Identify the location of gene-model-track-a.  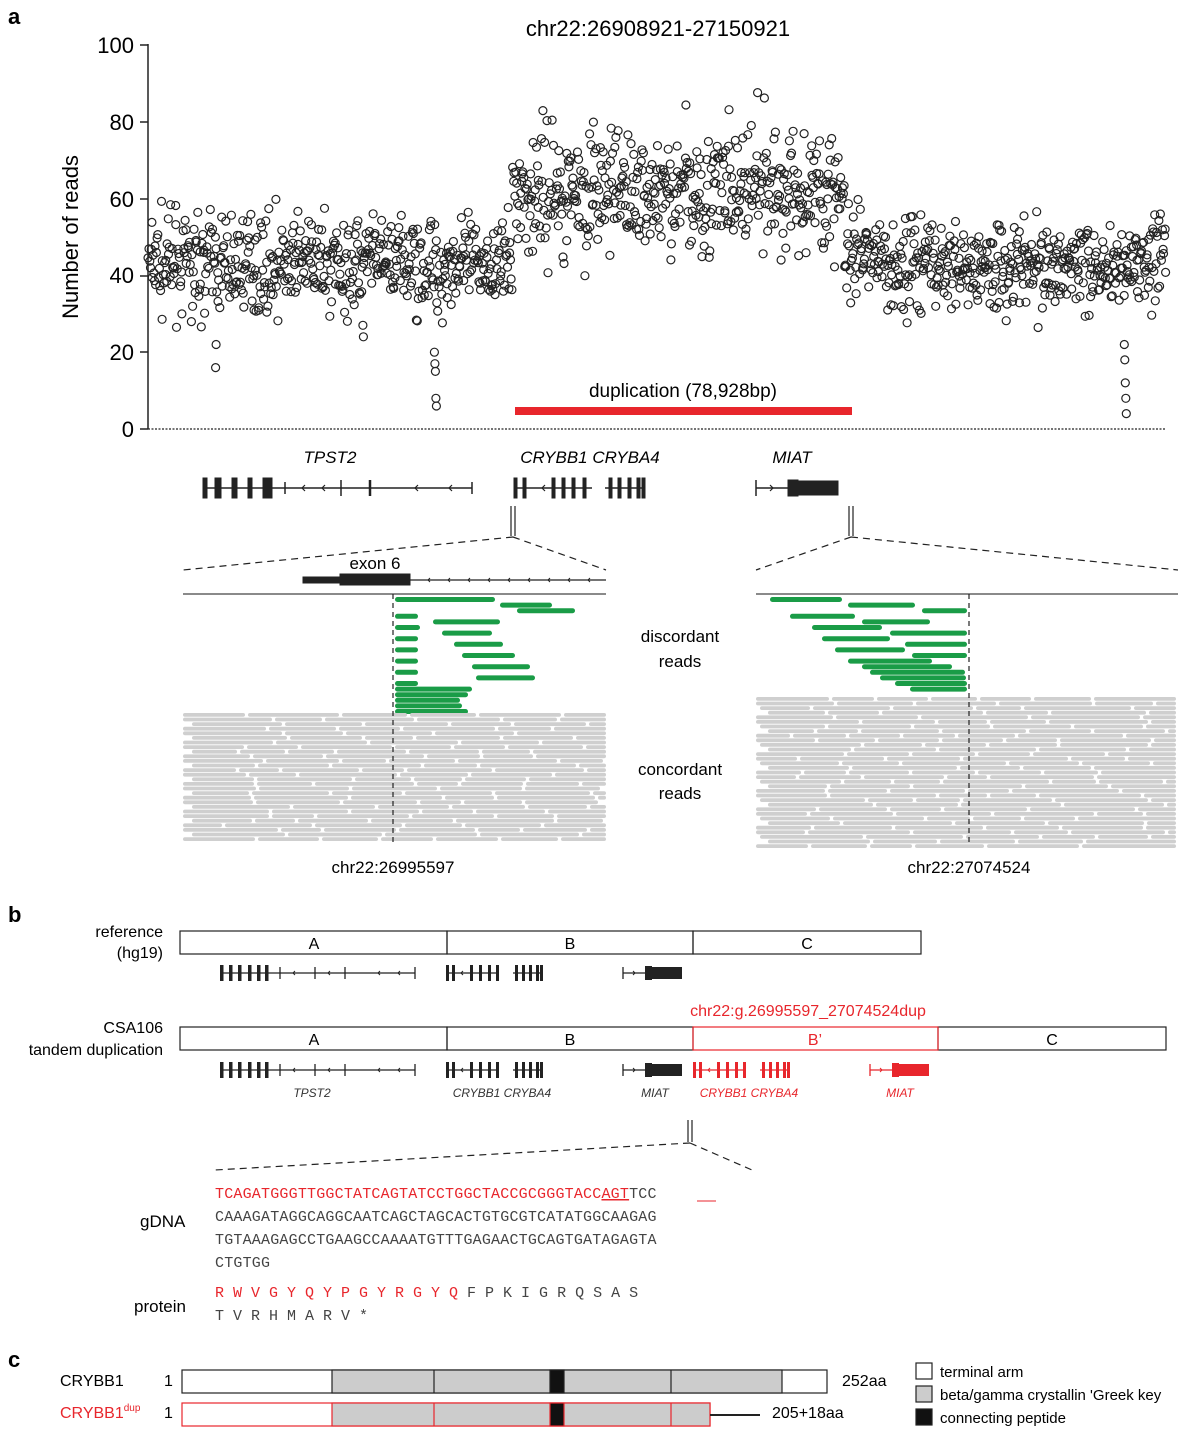
(520, 488).